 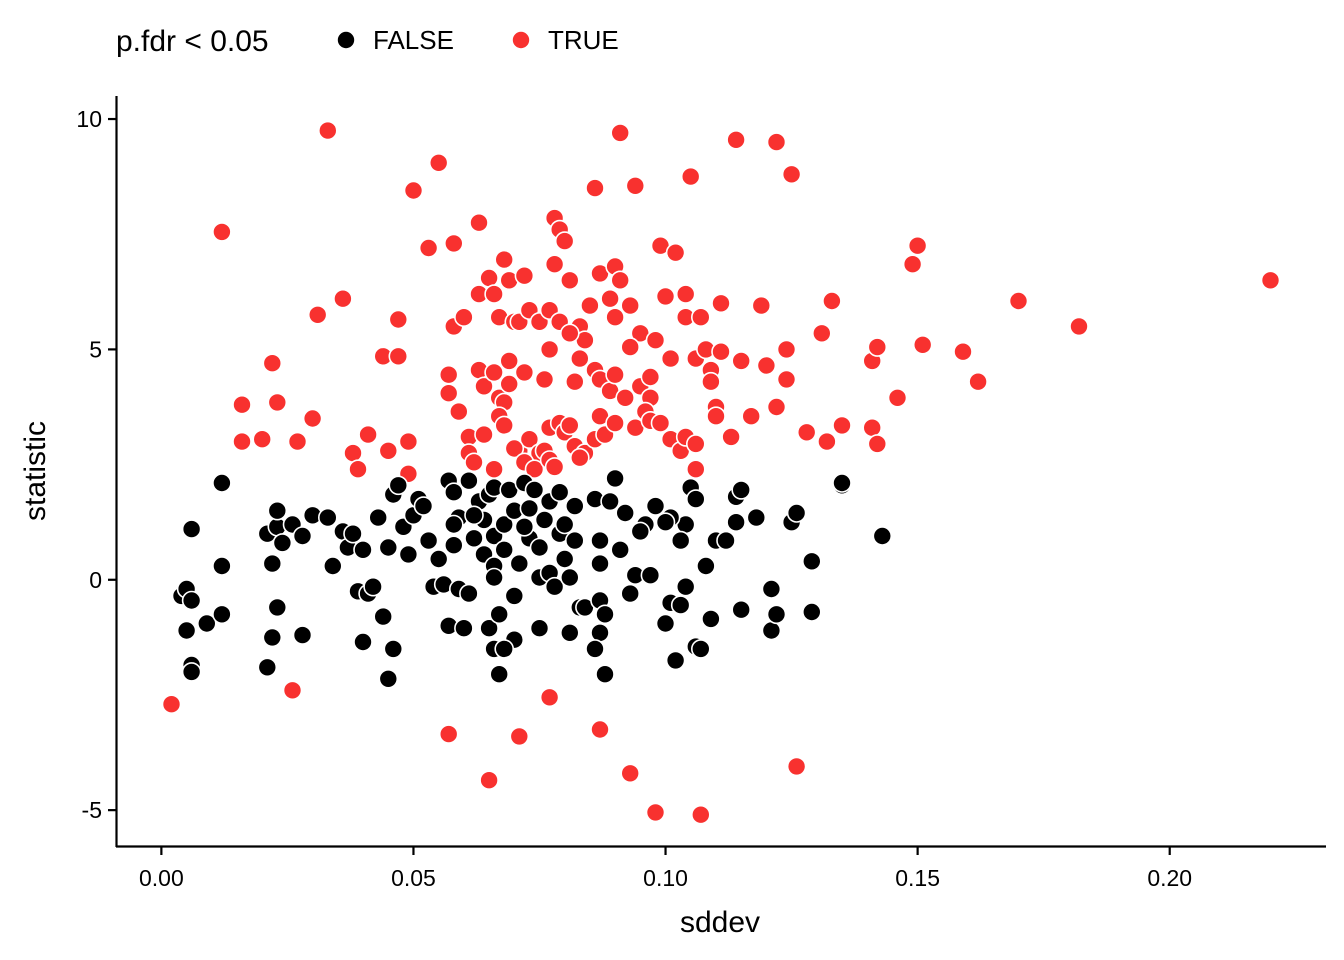 What do you see at coordinates (192, 41) in the screenshot?
I see `legend-title: p.fdr < 0.05` at bounding box center [192, 41].